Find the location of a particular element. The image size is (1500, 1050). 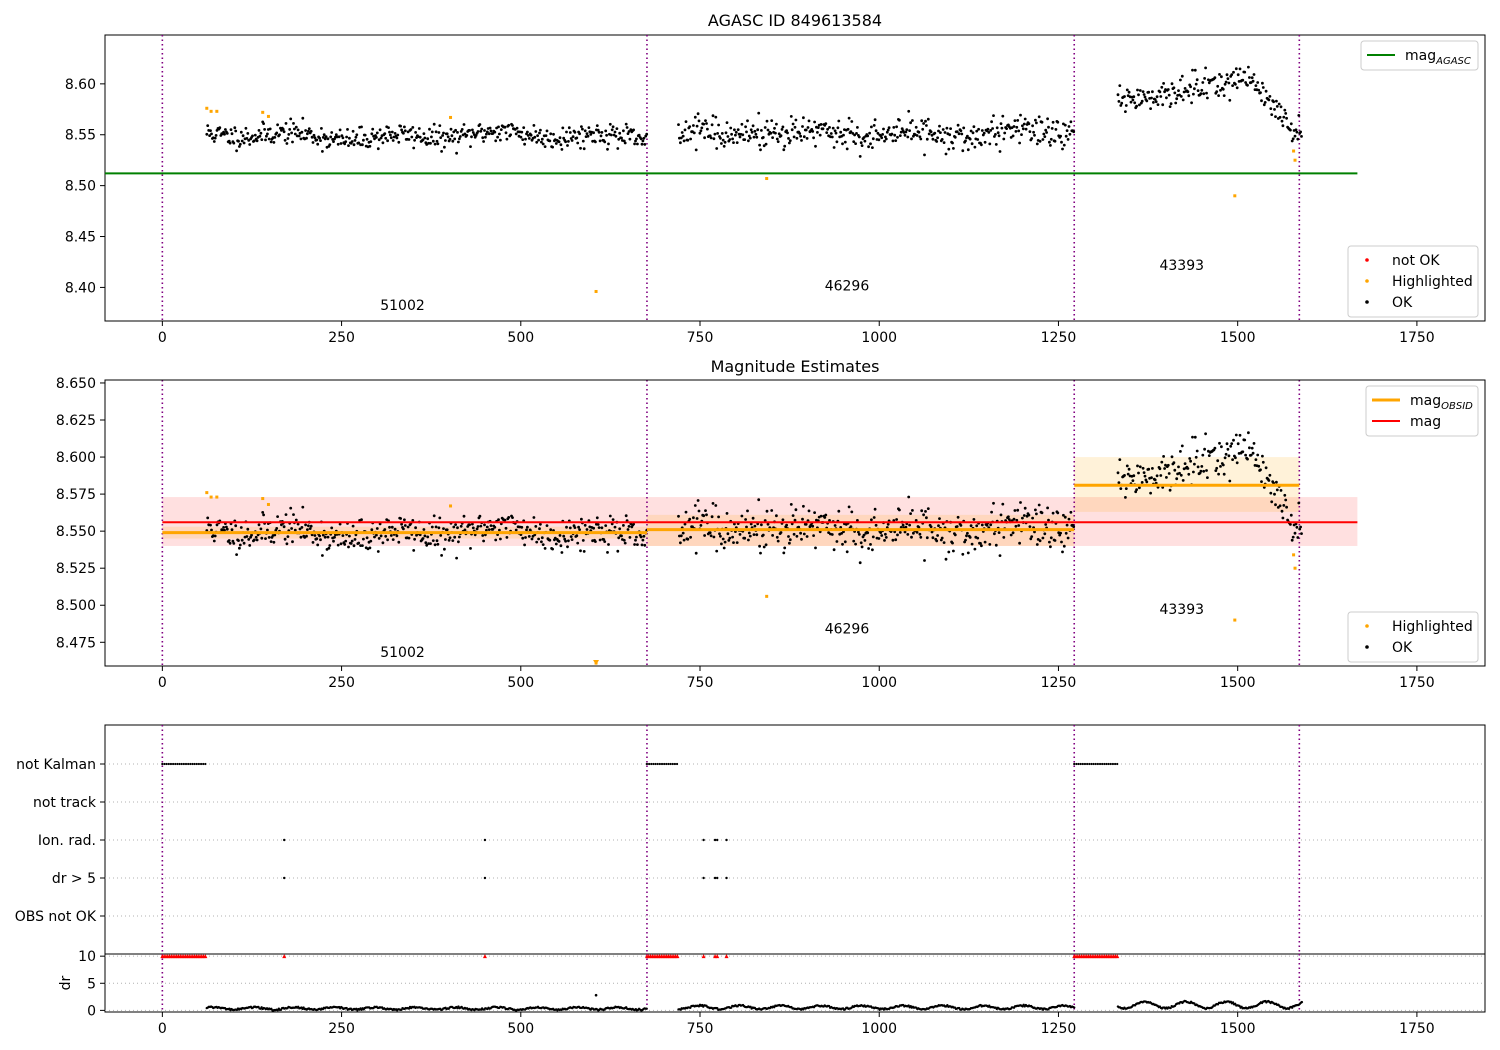

x-tick-label: 500 is located at coordinates (520, 683).